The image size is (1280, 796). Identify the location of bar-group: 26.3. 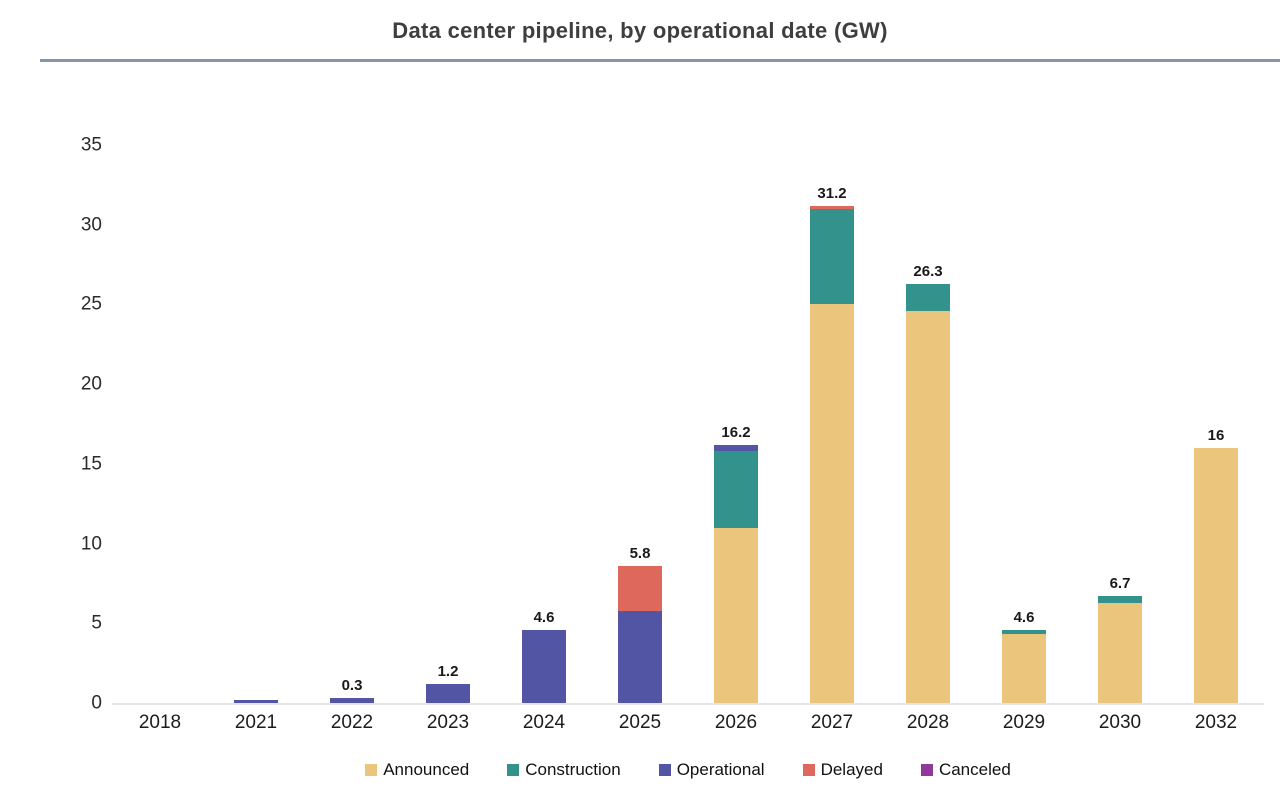
(928, 424).